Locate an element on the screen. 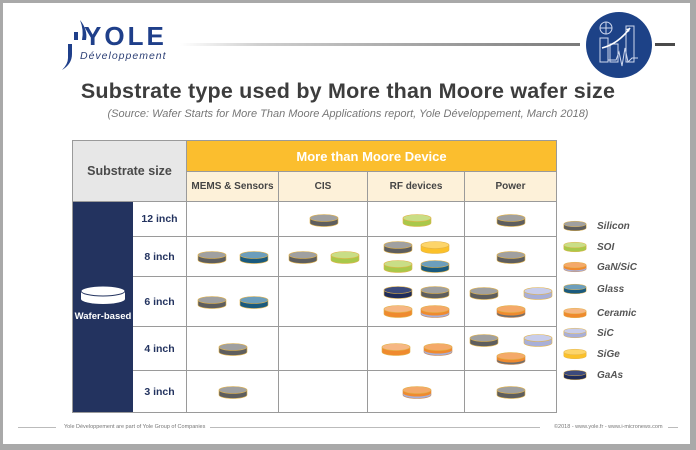 This screenshot has height=450, width=696. legend-sic-icon is located at coordinates (575, 333).